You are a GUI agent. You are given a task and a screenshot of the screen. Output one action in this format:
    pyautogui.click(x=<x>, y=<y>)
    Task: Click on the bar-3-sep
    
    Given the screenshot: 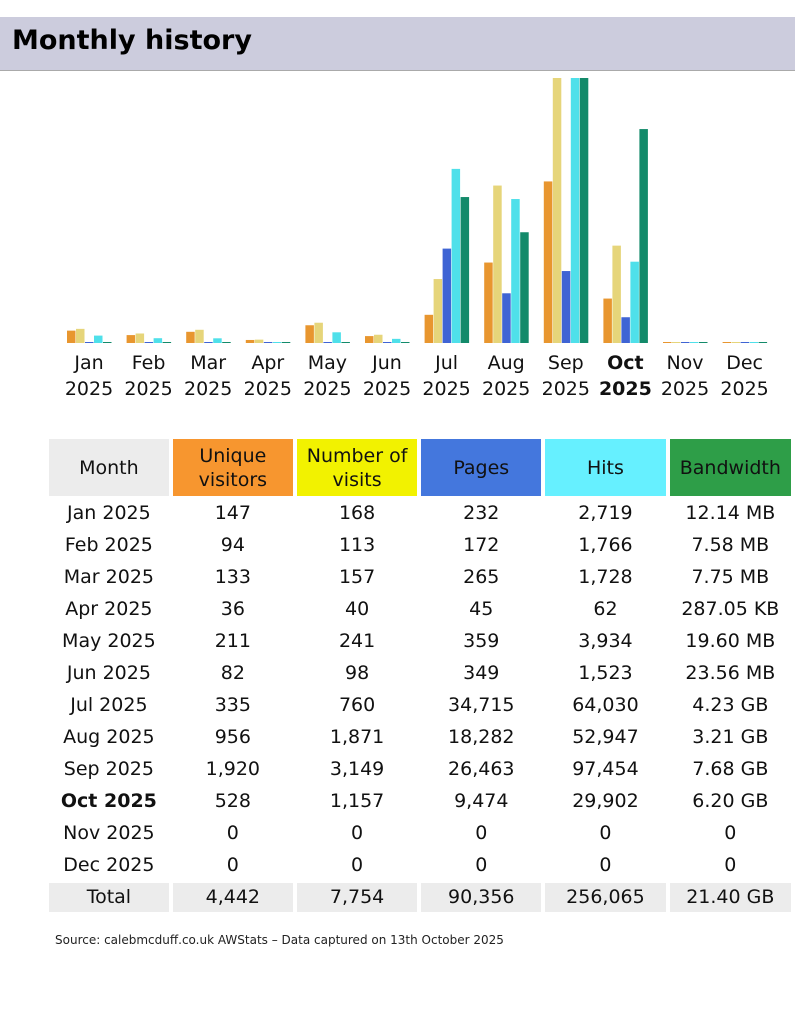 What is the action you would take?
    pyautogui.click(x=575, y=210)
    